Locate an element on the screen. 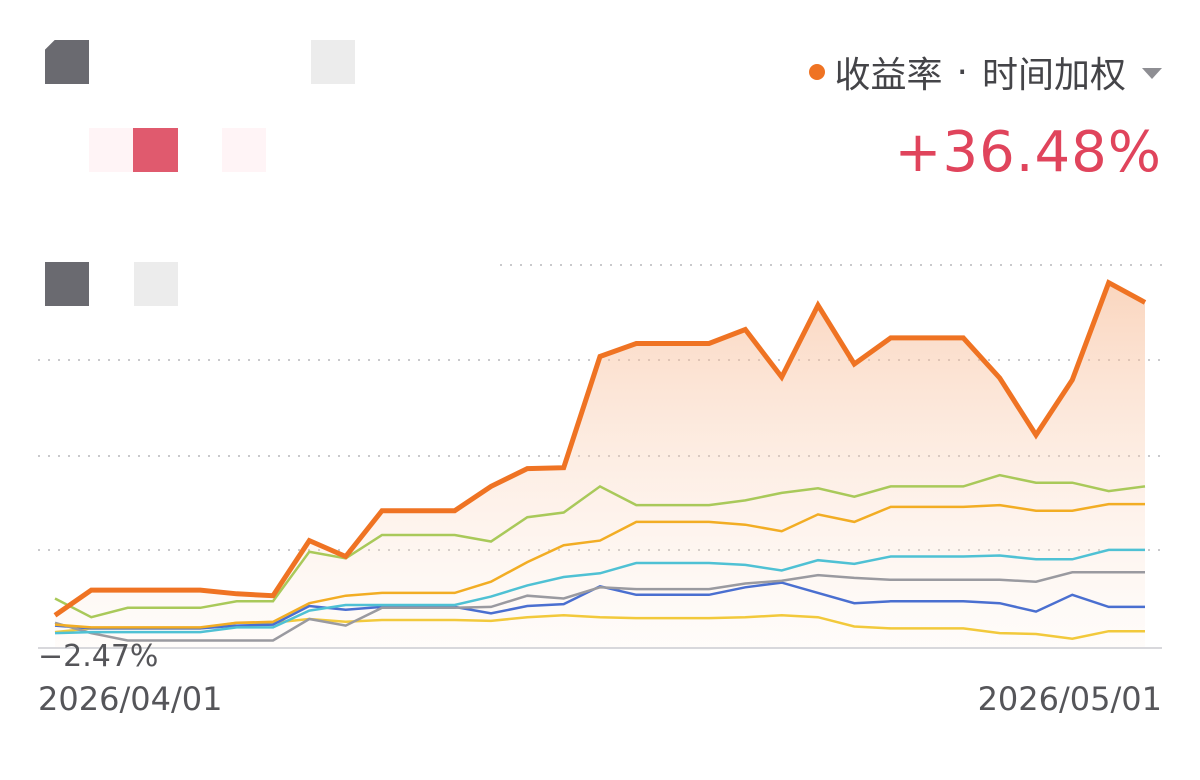 This screenshot has width=1200, height=780. masked-label-block-light is located at coordinates (156, 284).